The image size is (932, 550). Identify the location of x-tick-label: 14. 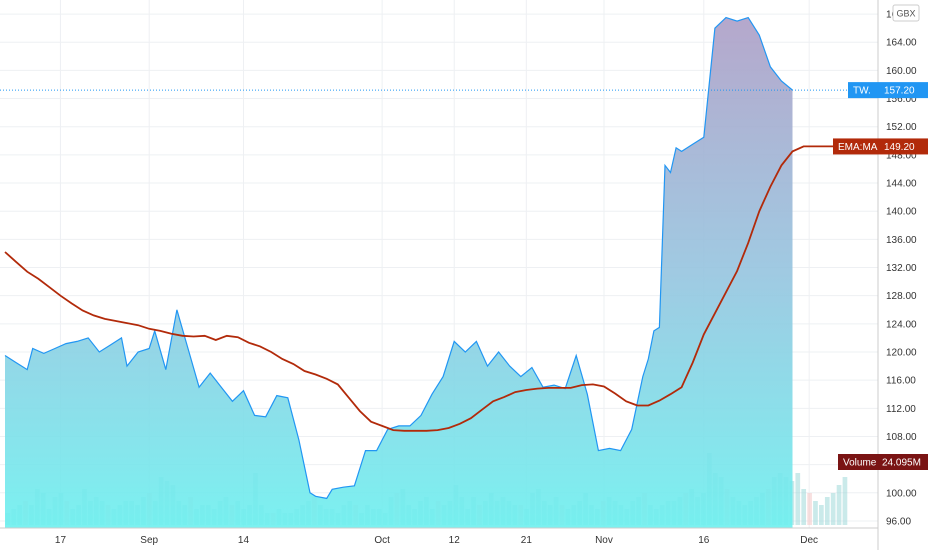
(244, 540).